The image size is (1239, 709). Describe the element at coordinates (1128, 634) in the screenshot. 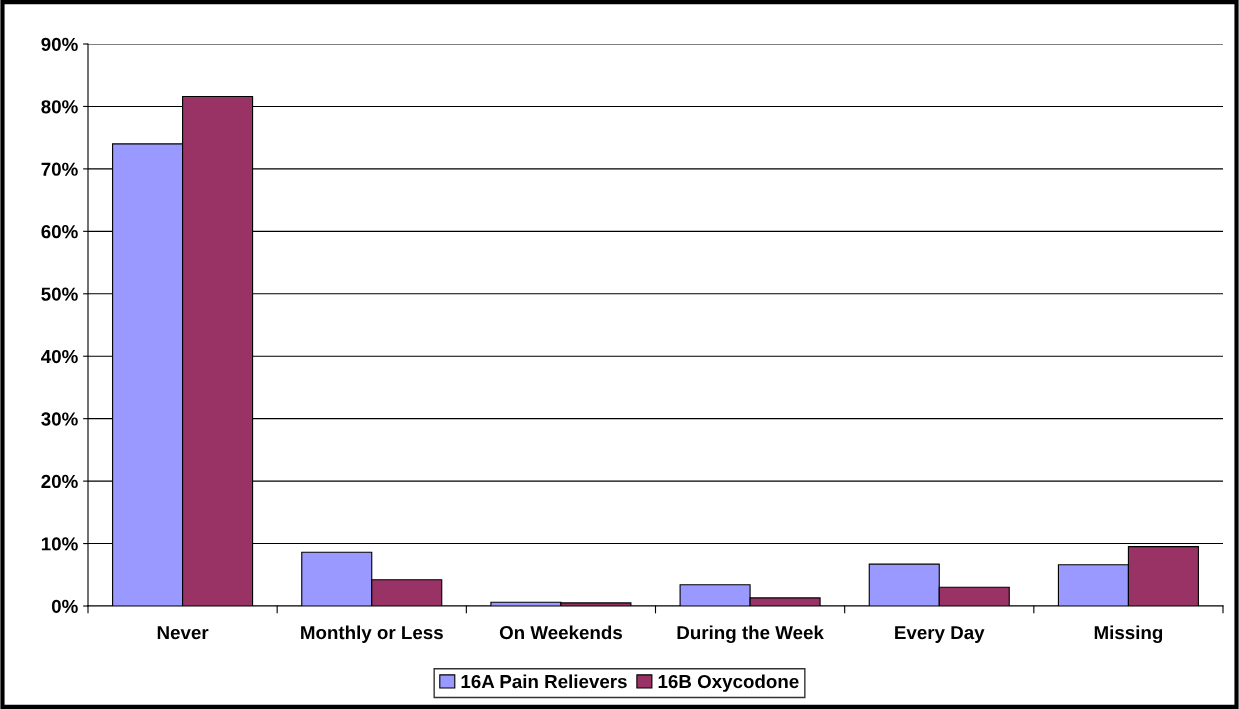

I see `x-tick-label: Missing` at that location.